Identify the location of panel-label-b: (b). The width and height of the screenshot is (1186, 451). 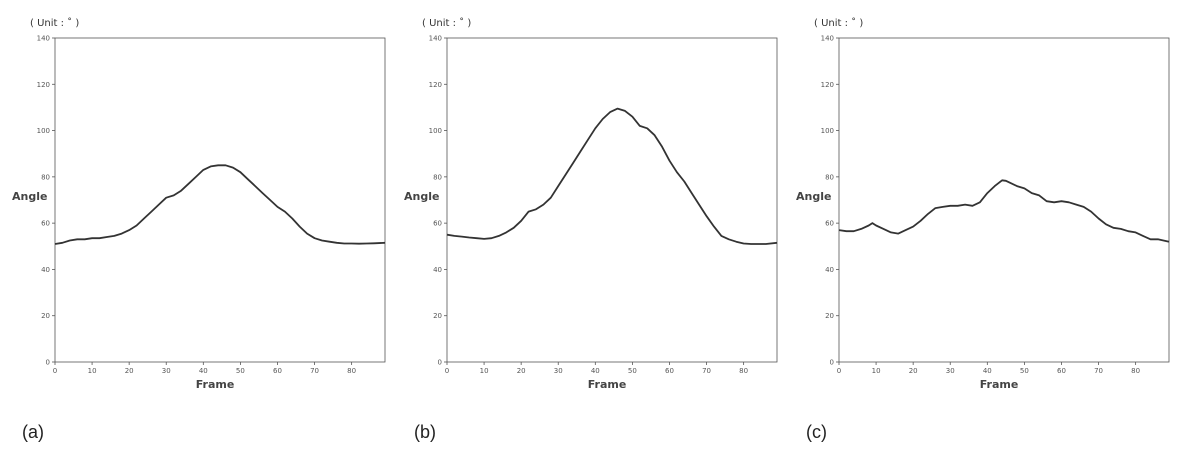
(425, 432).